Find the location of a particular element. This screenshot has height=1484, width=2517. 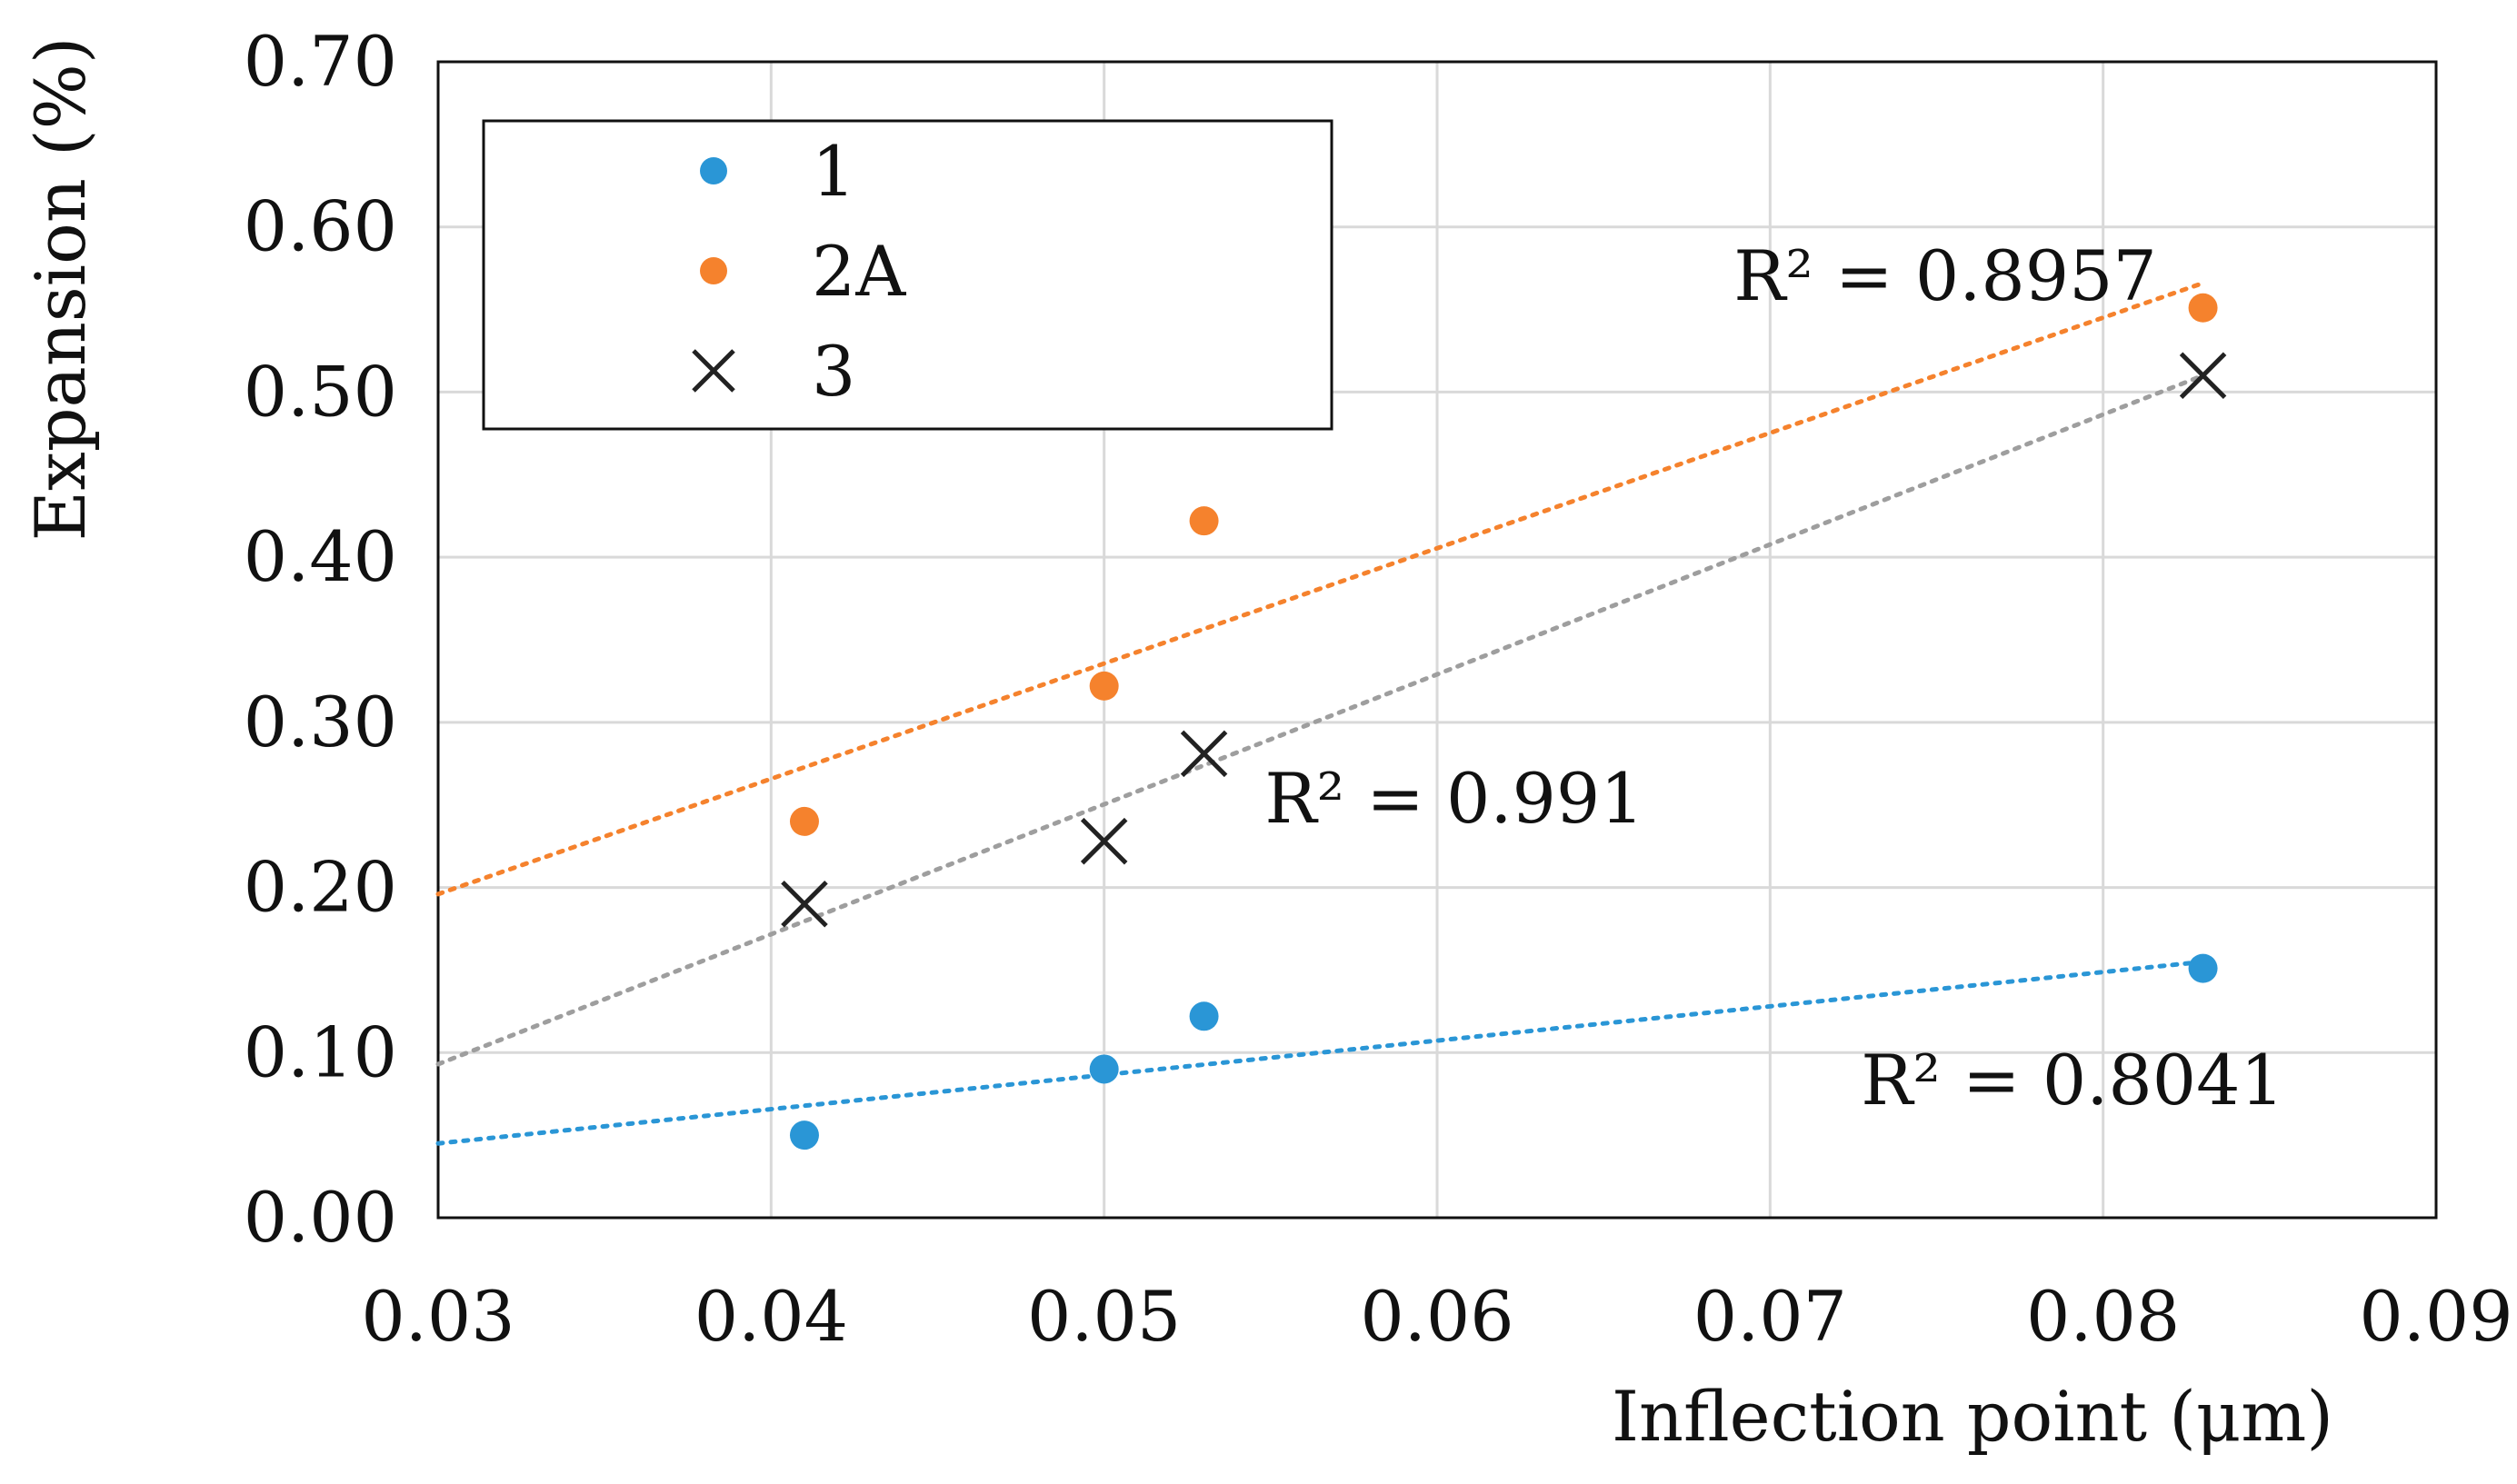

legend-label: 2A is located at coordinates (859, 271).